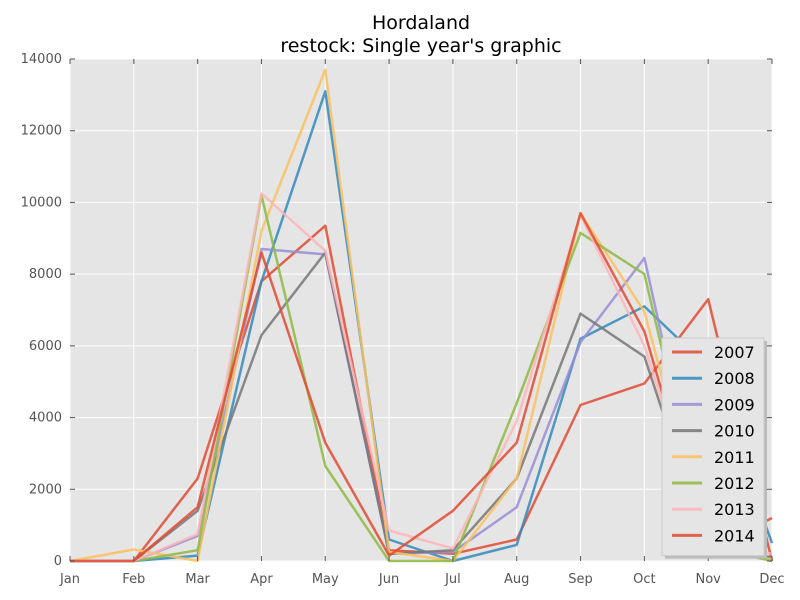  Describe the element at coordinates (734, 509) in the screenshot. I see `legend-label-2013: 2013` at that location.